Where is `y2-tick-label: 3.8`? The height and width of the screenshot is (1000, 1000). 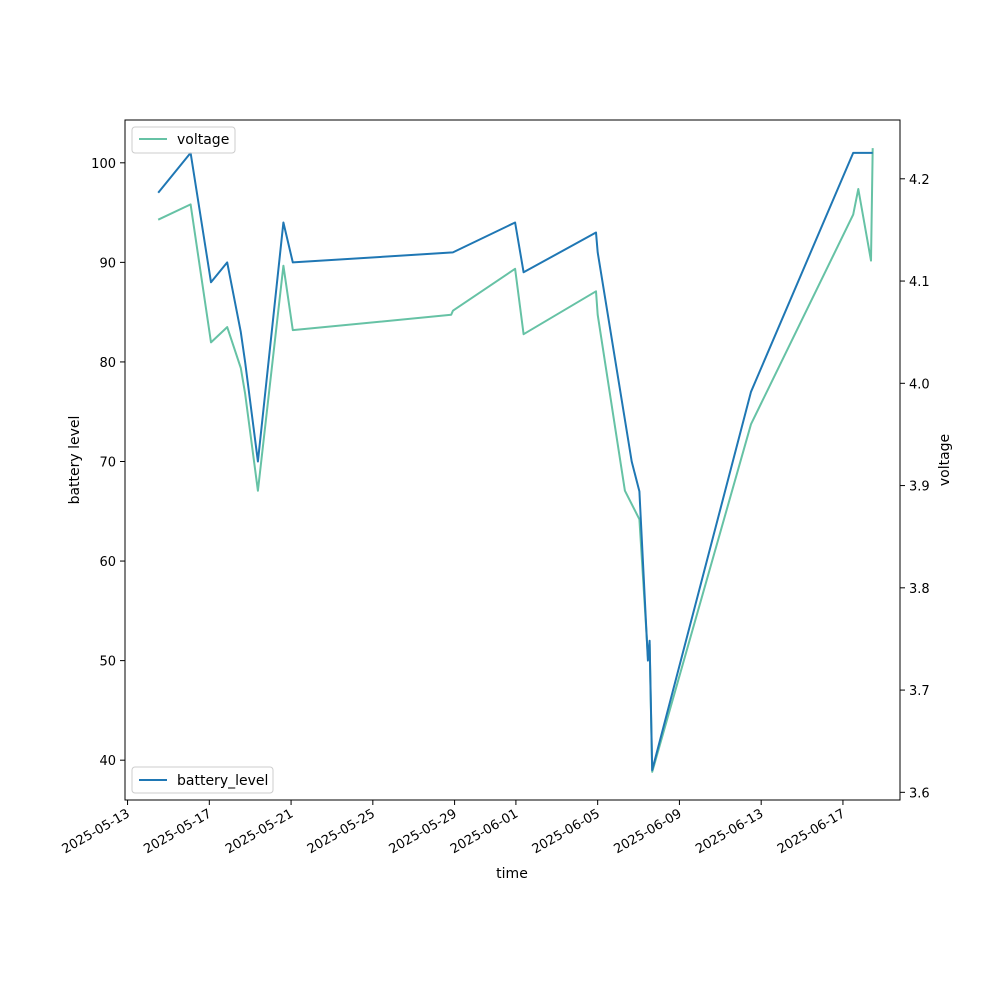 y2-tick-label: 3.8 is located at coordinates (919, 589).